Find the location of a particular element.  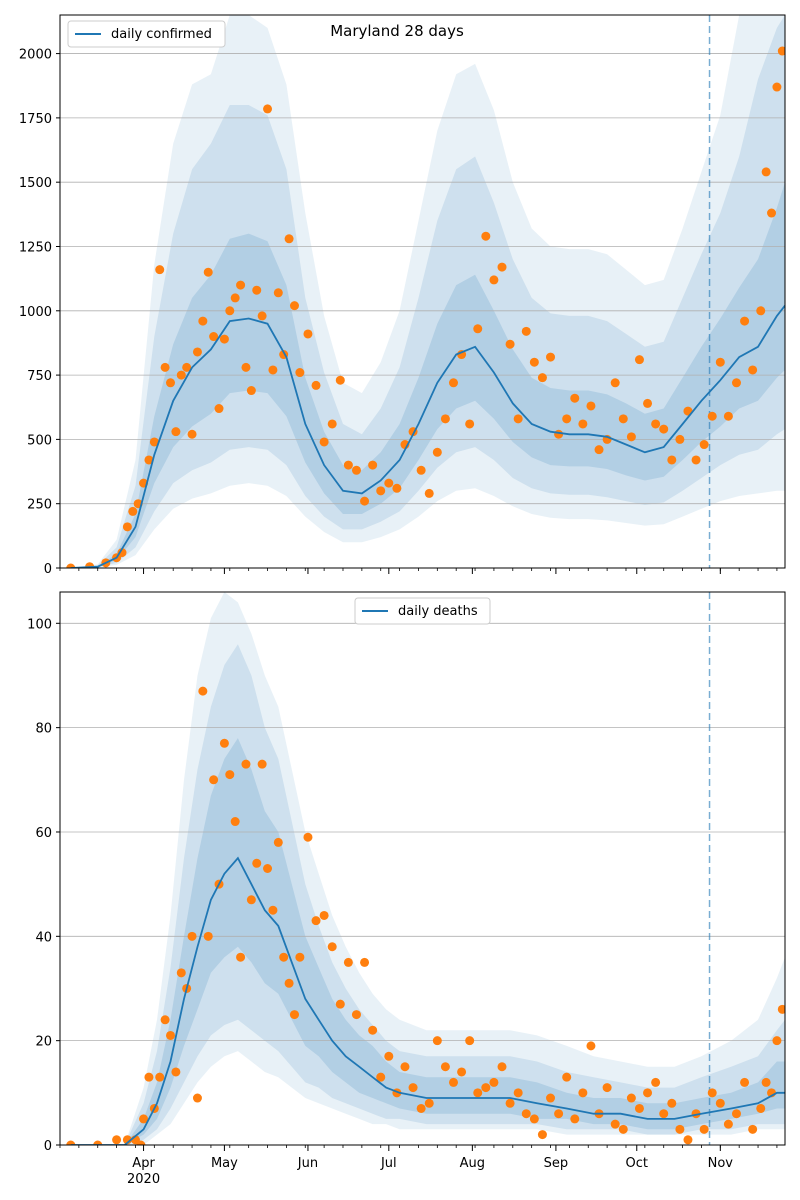

y-tick-label: 750 is located at coordinates (39, 376).